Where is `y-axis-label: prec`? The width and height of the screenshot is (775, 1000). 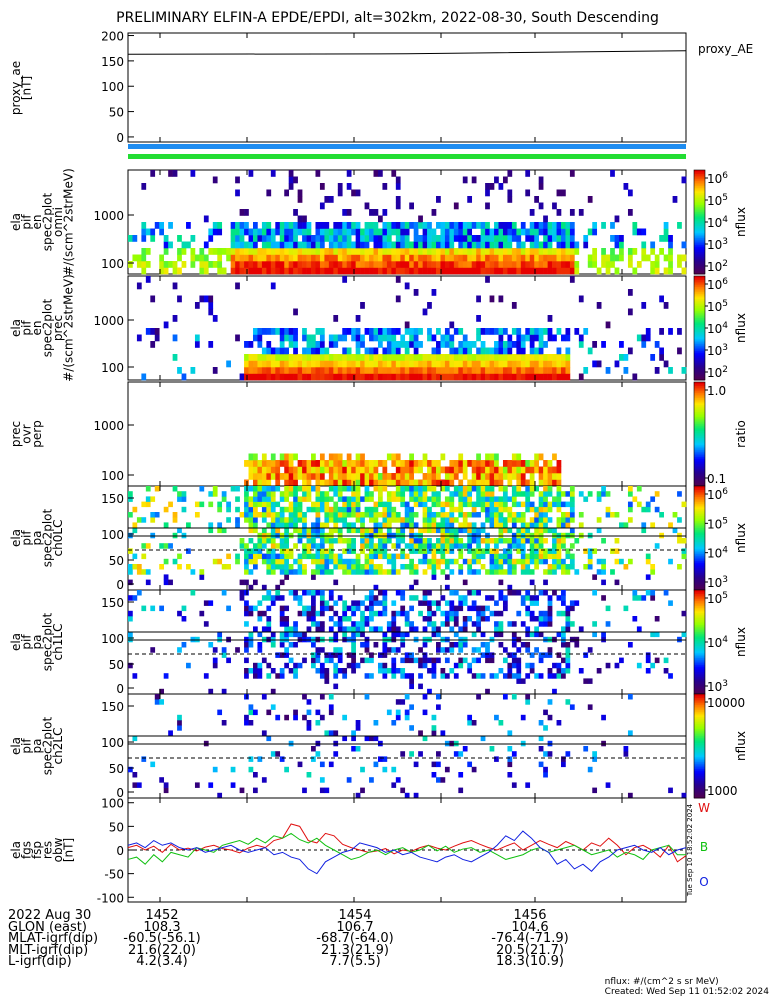
y-axis-label: prec is located at coordinates (16, 434).